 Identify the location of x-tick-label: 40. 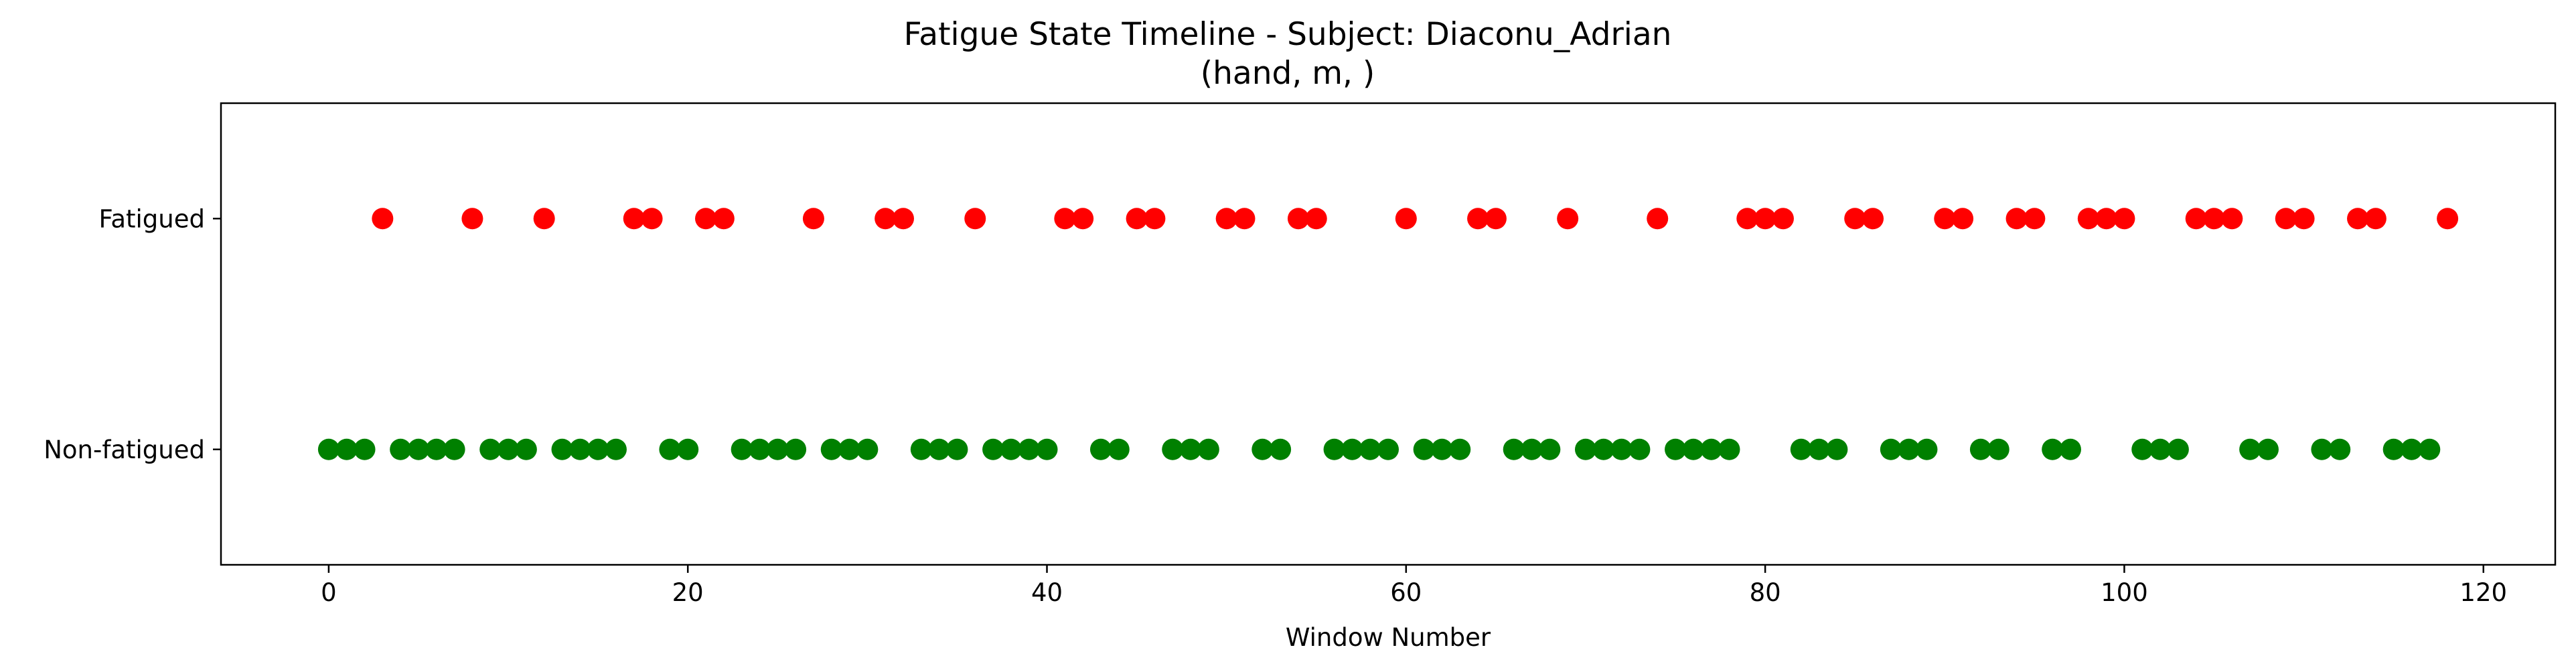
(1047, 592).